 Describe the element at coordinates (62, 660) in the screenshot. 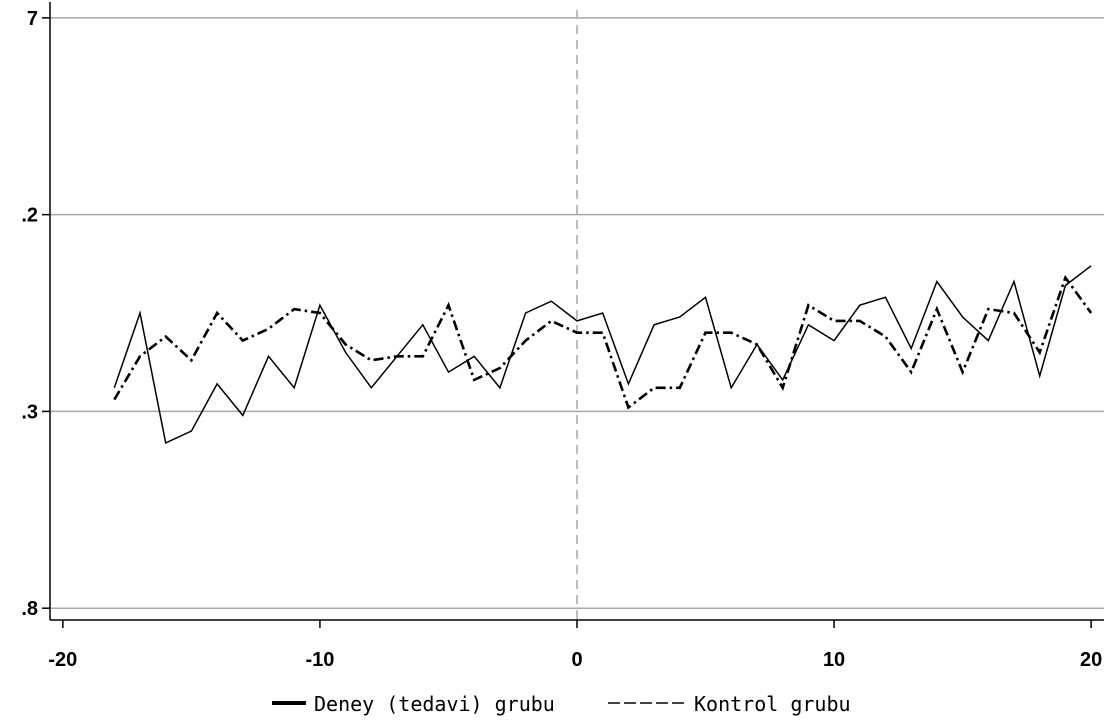

I see `x-tick-label: -20` at that location.